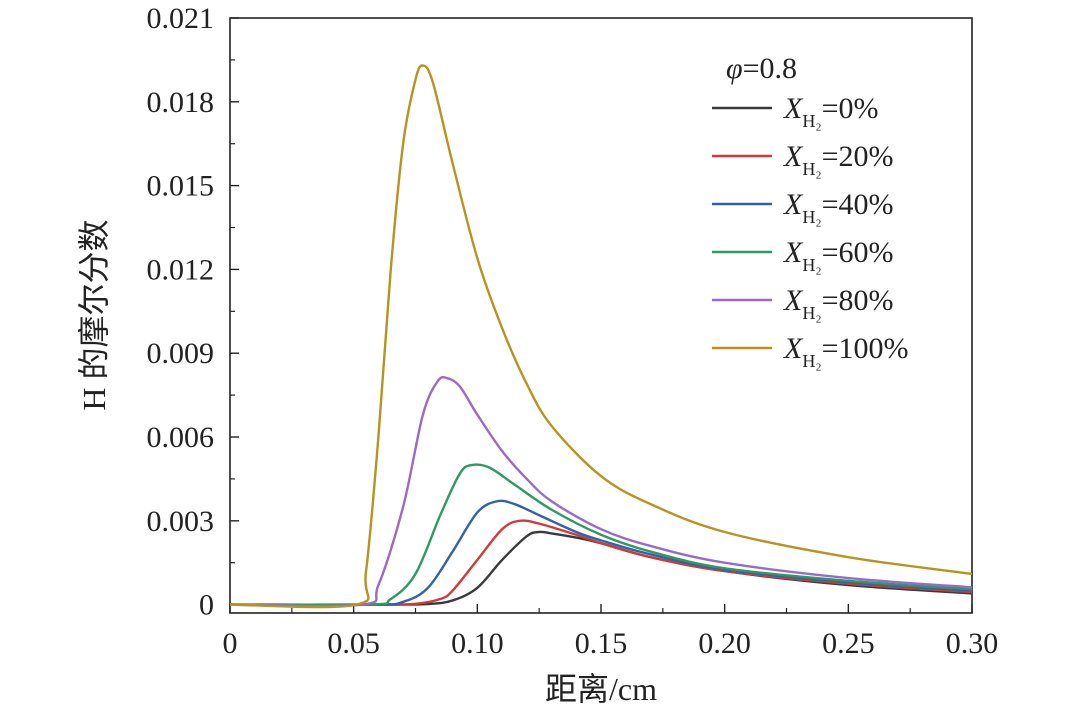 This screenshot has height=716, width=1080. What do you see at coordinates (206, 605) in the screenshot?
I see `y-tick-label: 0` at bounding box center [206, 605].